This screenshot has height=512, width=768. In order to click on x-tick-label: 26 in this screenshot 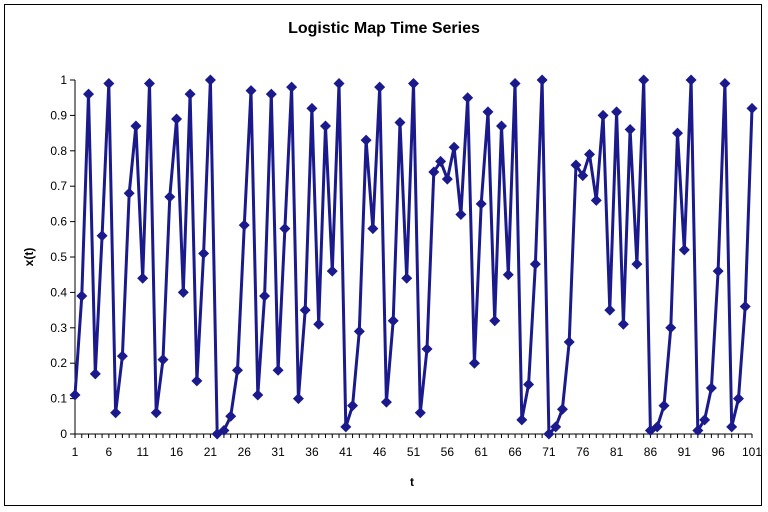, I will do `click(245, 452)`.